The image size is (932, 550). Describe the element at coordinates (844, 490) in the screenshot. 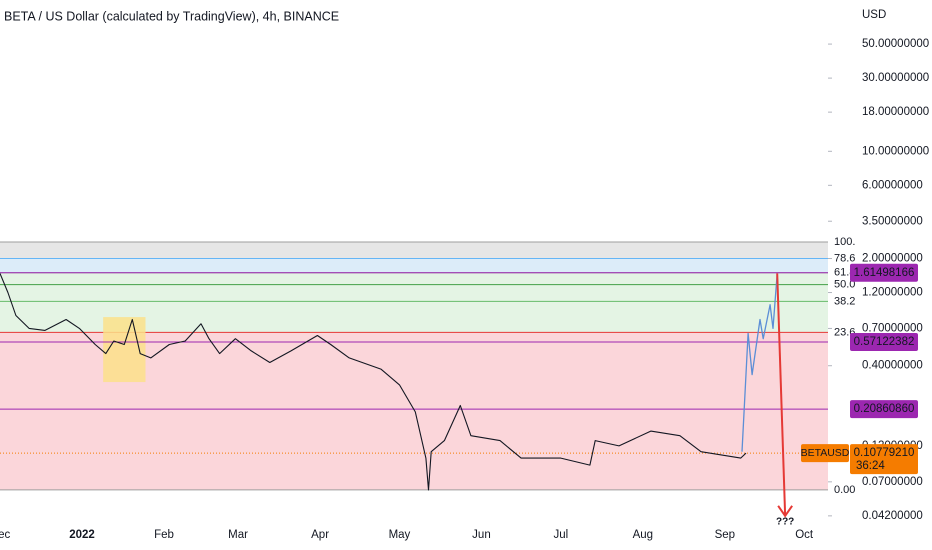

I see `fib-label: 0.00` at that location.